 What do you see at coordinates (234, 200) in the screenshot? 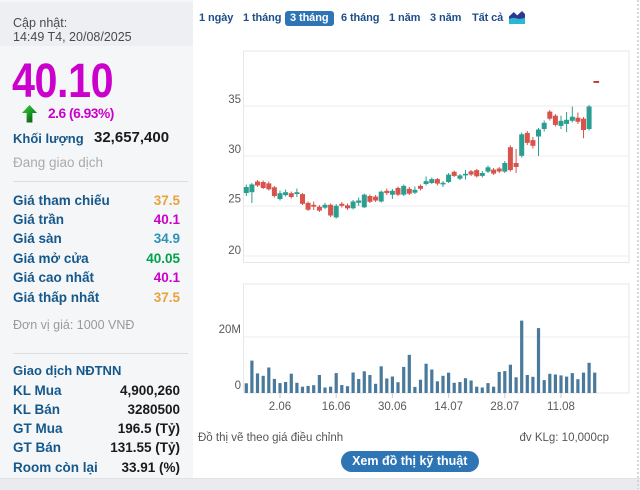
I see `svg-text: 25` at bounding box center [234, 200].